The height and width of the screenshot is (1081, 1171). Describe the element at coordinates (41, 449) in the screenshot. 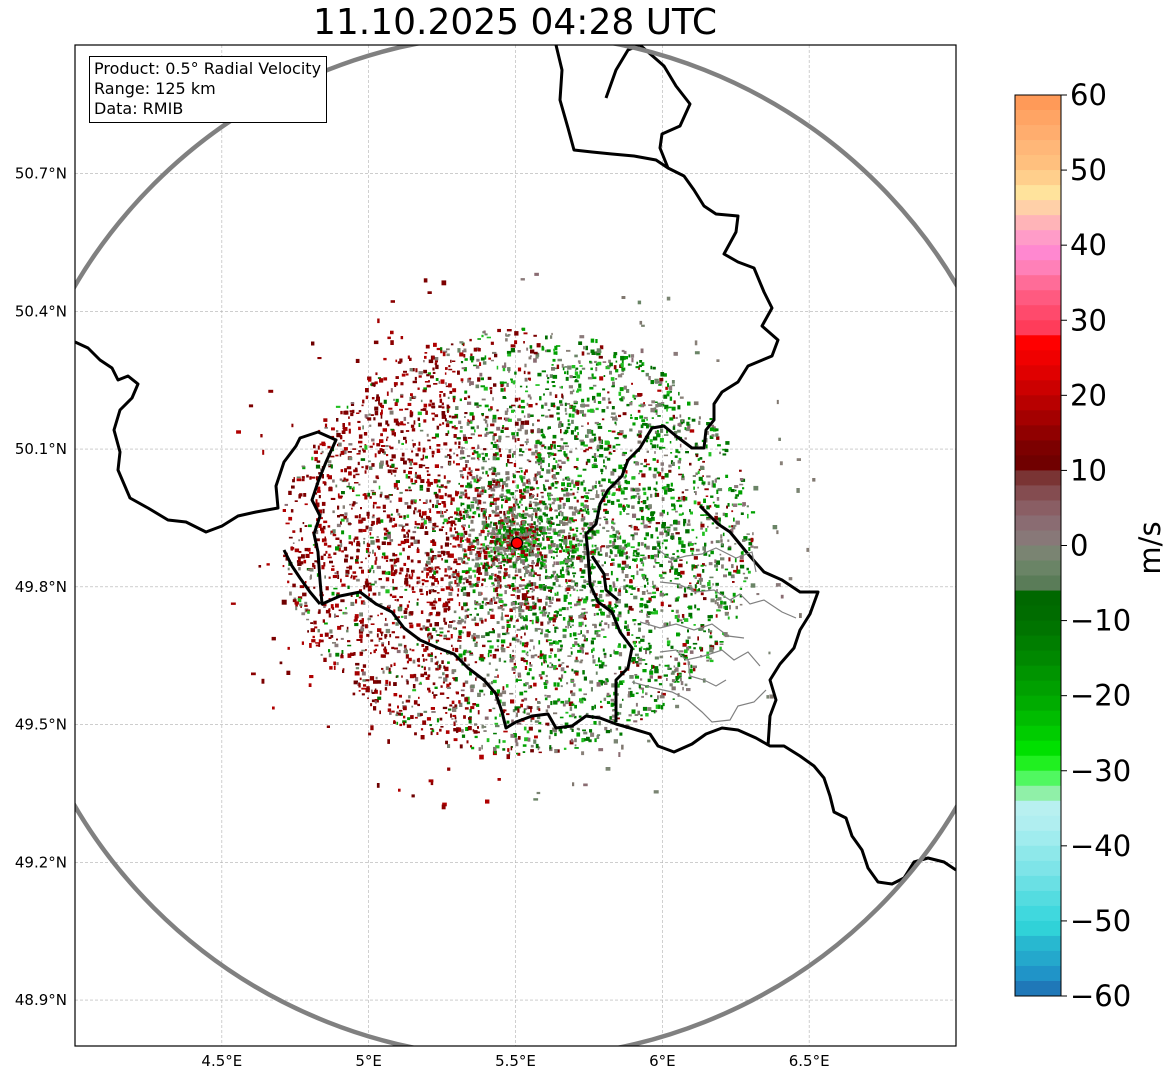

I see `lat-tick-label: 50.1°N` at that location.